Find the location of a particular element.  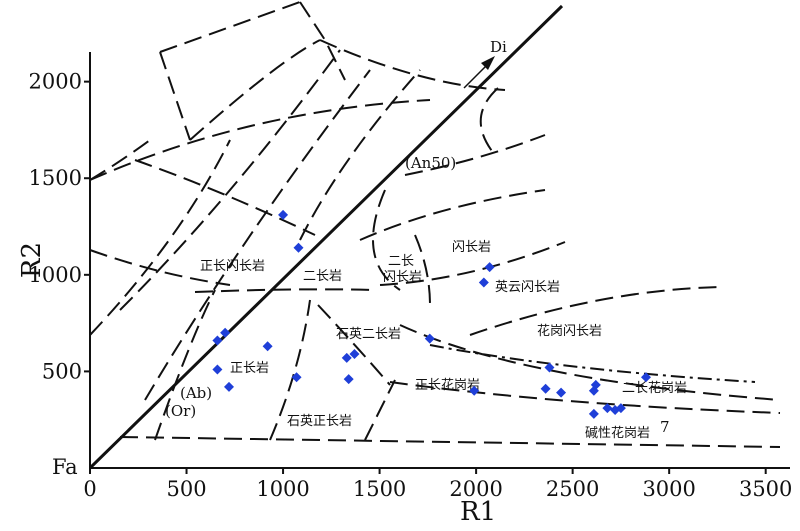

field-label-qmonzonite: 石英二长岩 is located at coordinates (368, 334).